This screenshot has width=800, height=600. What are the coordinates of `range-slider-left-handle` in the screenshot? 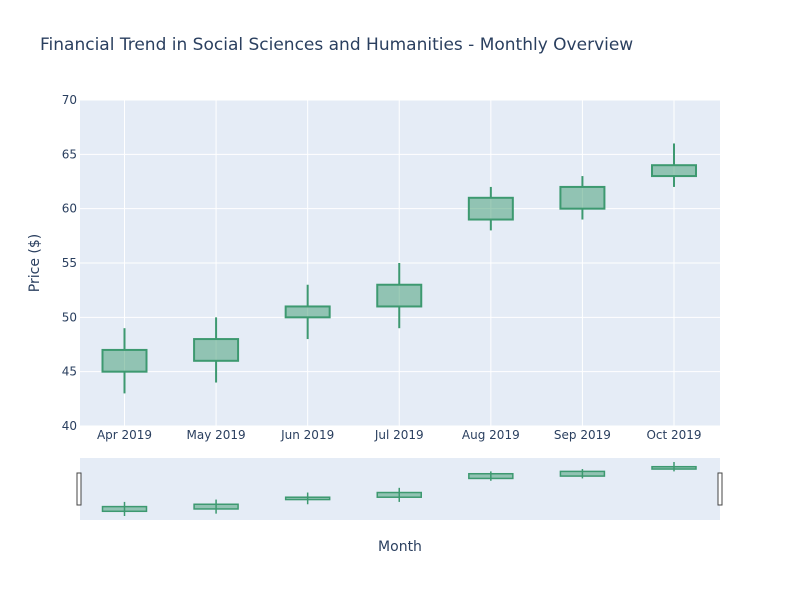 It's located at (79, 489).